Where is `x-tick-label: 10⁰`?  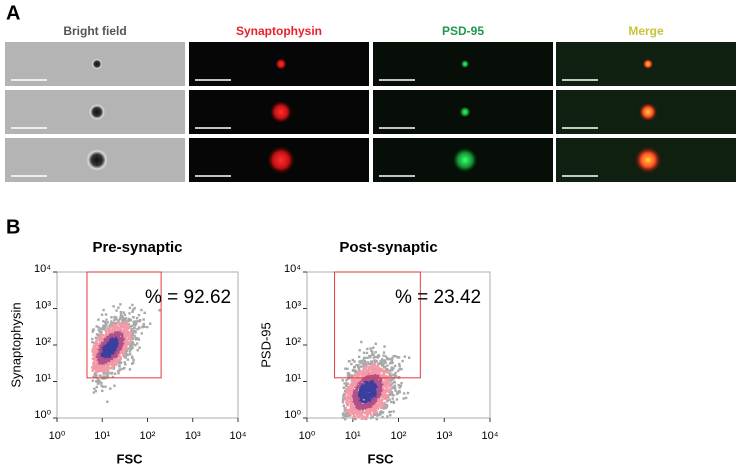
x-tick-label: 10⁰ is located at coordinates (57, 436).